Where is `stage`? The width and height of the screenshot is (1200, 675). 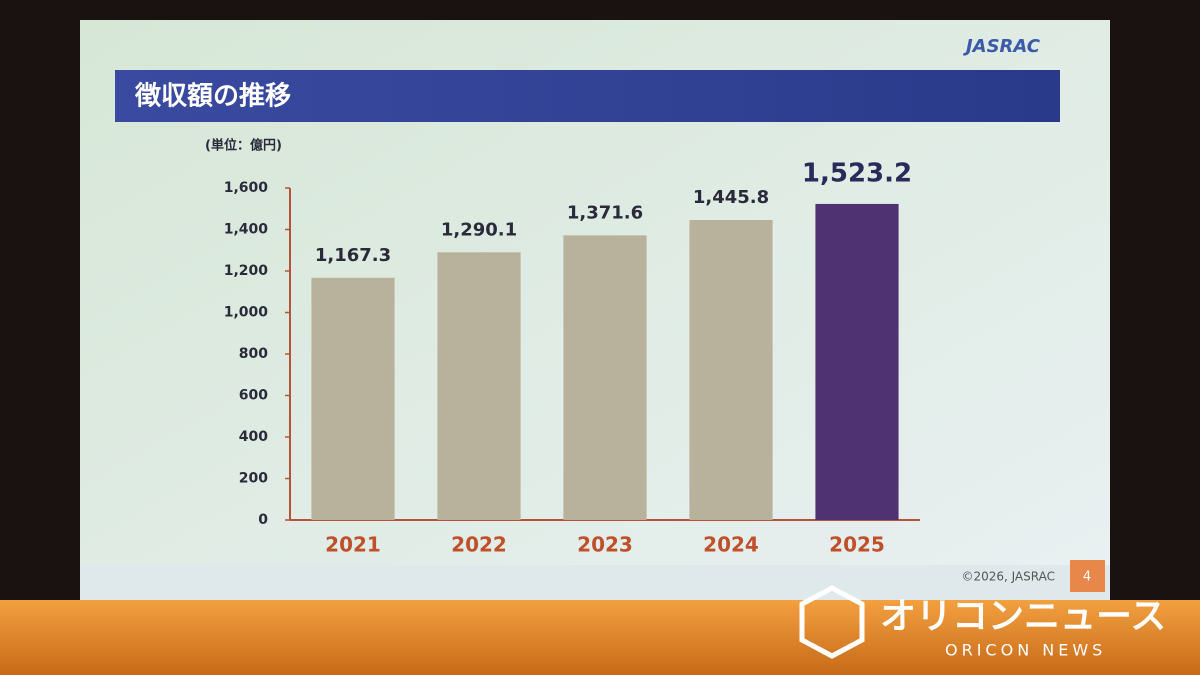 stage is located at coordinates (600, 637).